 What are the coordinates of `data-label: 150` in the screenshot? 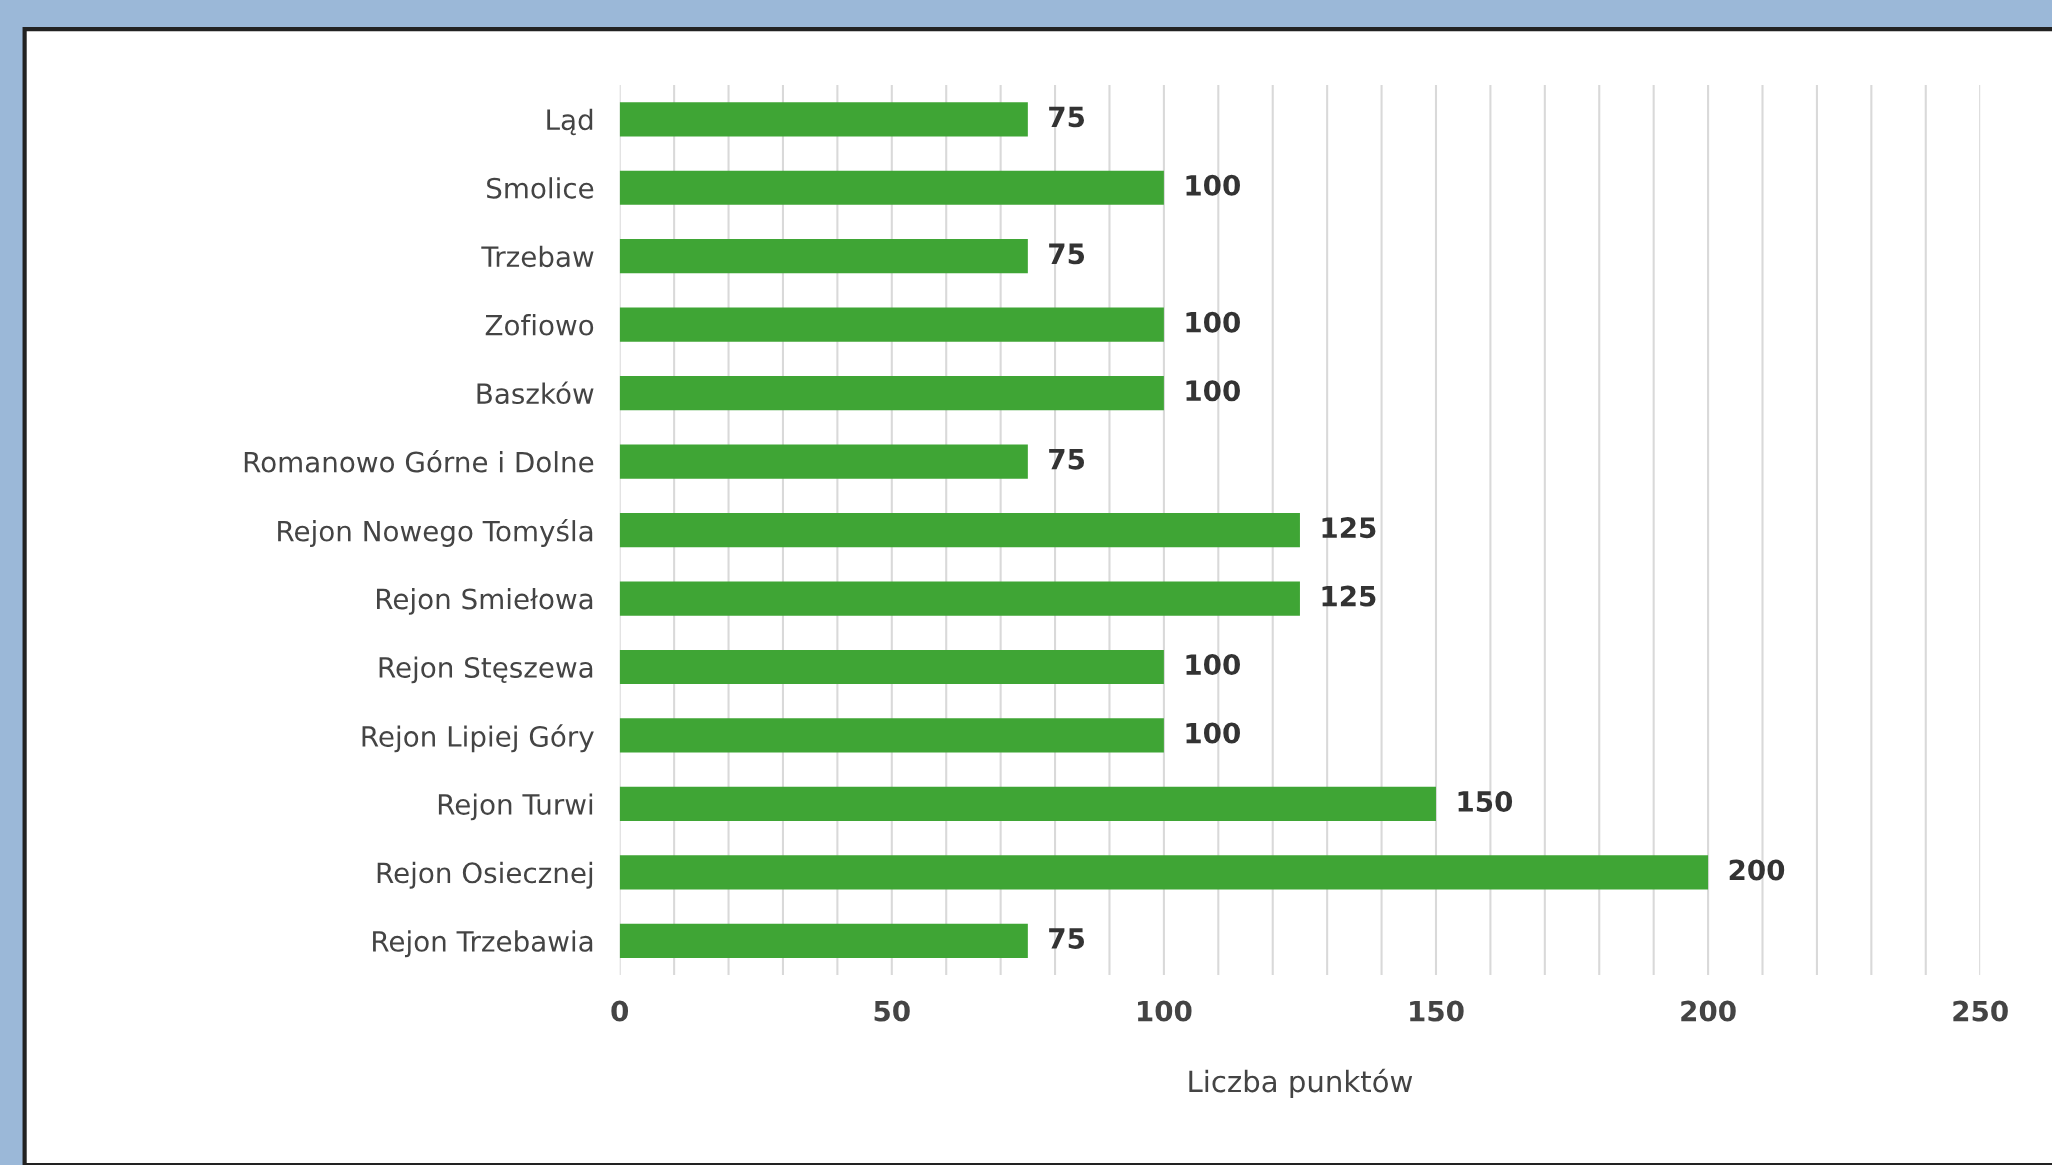 It's located at (1485, 801).